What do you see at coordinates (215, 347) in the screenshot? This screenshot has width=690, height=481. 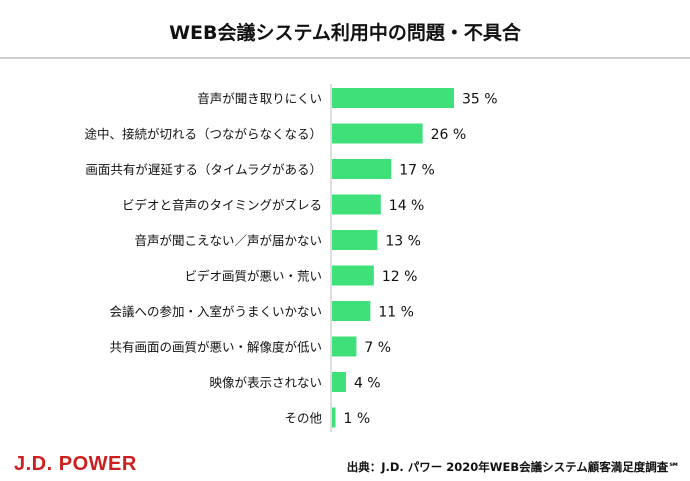 I see `category-label: 共有画面の画質が悪い・解像度が低い` at bounding box center [215, 347].